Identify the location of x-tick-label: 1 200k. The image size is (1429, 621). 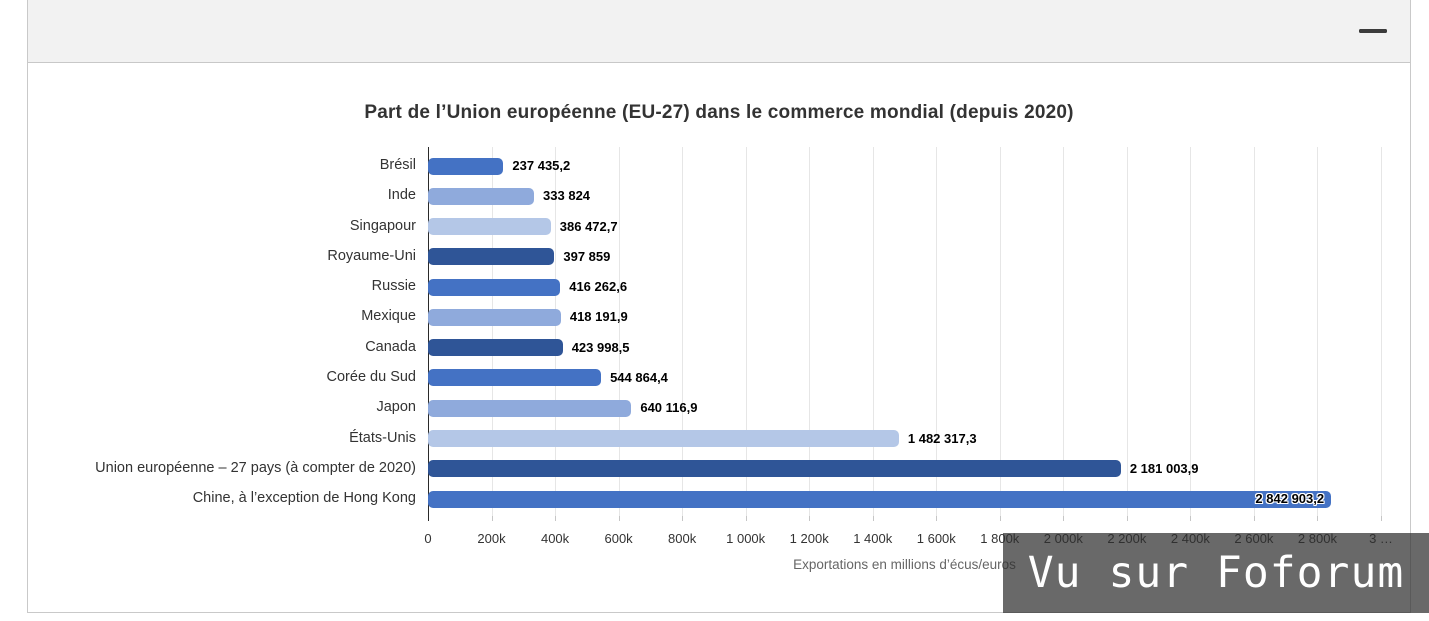
(809, 538).